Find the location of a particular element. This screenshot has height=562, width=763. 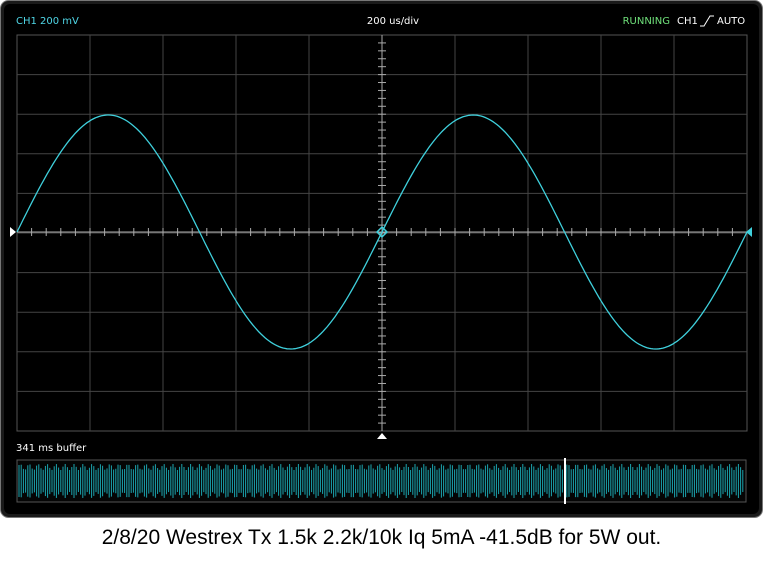

right-marker is located at coordinates (749, 232).